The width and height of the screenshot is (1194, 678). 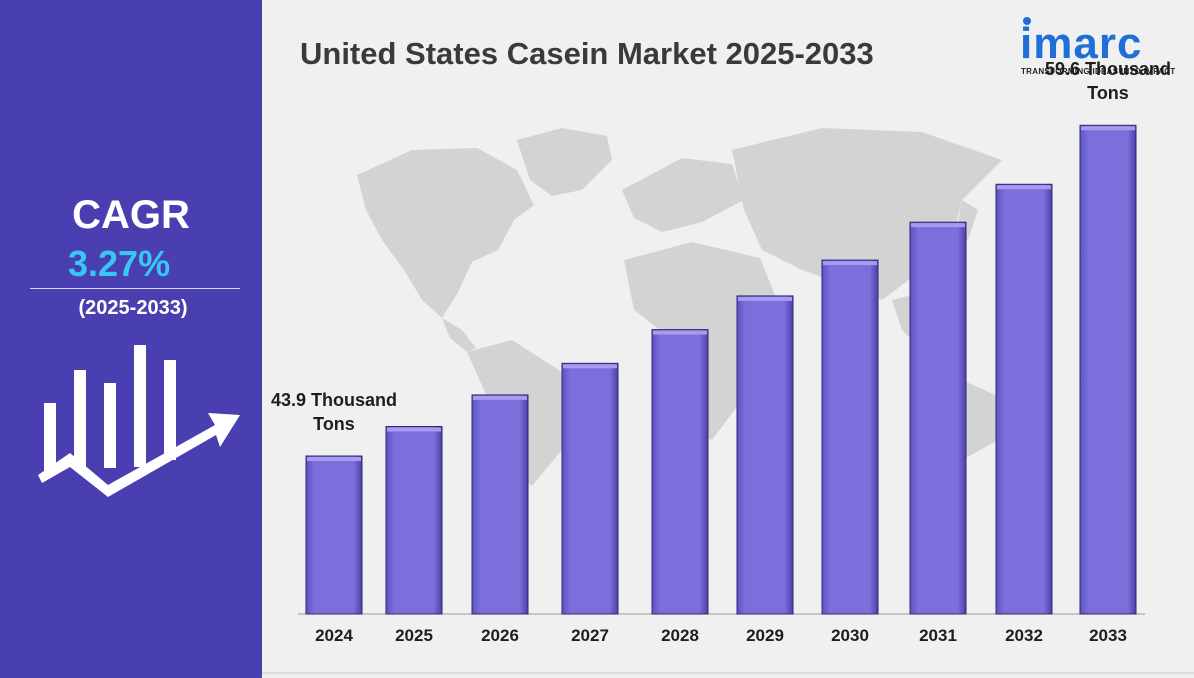 I want to click on x-tick-label-2024: 2024, so click(x=334, y=635).